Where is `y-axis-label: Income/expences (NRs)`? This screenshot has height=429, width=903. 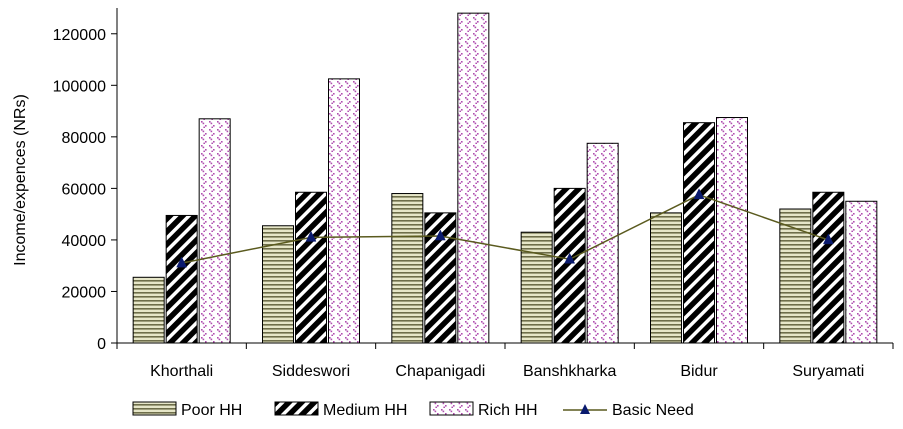
y-axis-label: Income/expences (NRs) is located at coordinates (20, 180).